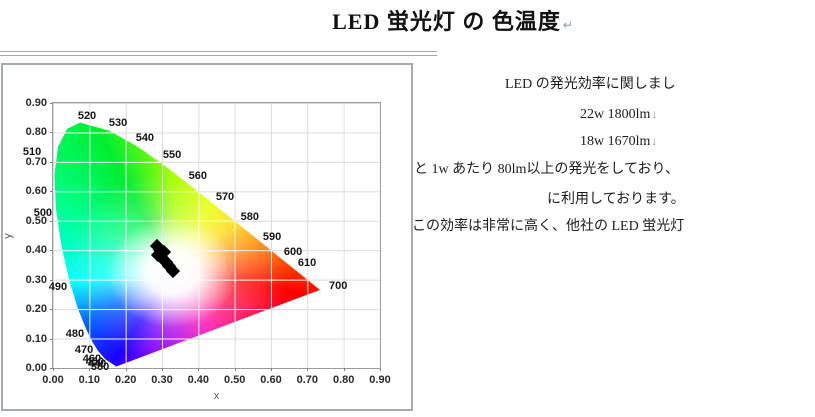  What do you see at coordinates (36, 191) in the screenshot?
I see `y-tick-label: 0.60` at bounding box center [36, 191].